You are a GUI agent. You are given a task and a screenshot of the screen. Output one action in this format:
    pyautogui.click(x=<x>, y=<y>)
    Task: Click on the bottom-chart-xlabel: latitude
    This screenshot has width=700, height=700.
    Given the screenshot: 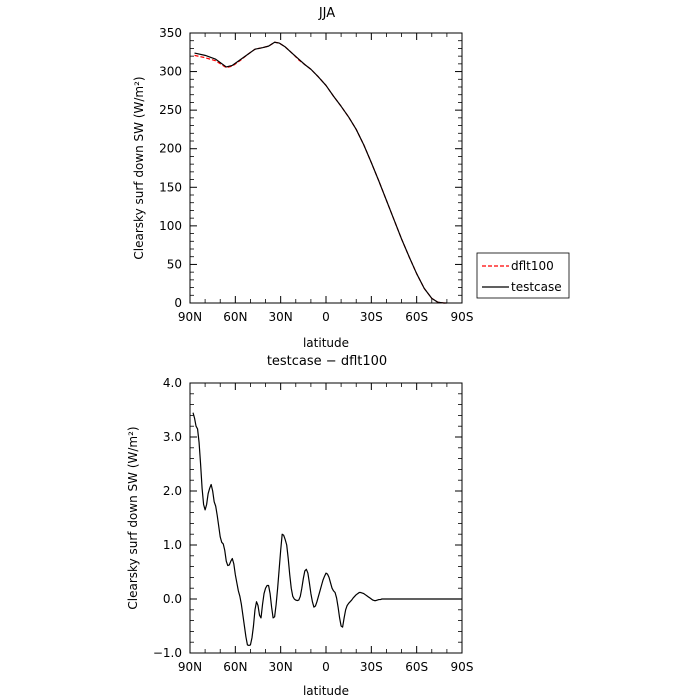 What is the action you would take?
    pyautogui.click(x=326, y=691)
    